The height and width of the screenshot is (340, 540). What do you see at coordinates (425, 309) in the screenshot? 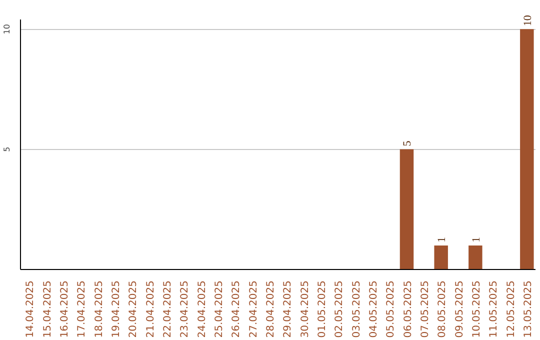
I see `x-tick-label: 07.05.2025` at bounding box center [425, 309].